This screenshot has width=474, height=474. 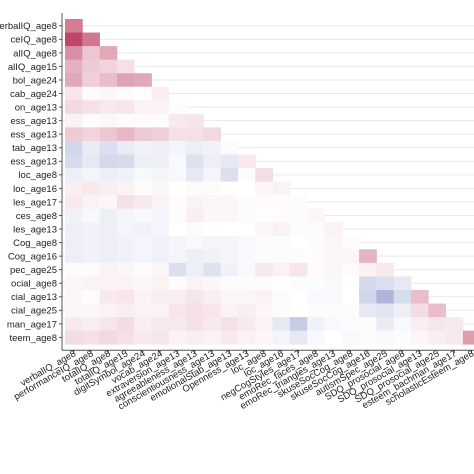 I want to click on y-tick-label: cial_age25, so click(x=34, y=311).